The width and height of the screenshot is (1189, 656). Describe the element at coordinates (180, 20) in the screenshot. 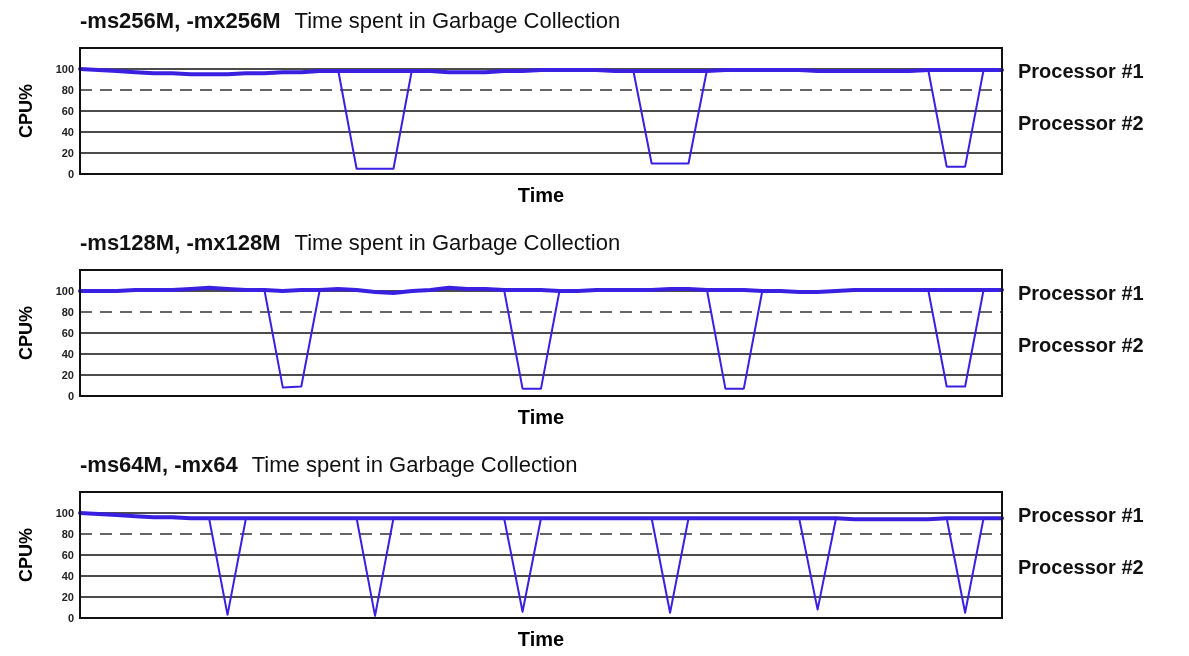

I see `chart-title: -ms256M, -mx256M` at that location.